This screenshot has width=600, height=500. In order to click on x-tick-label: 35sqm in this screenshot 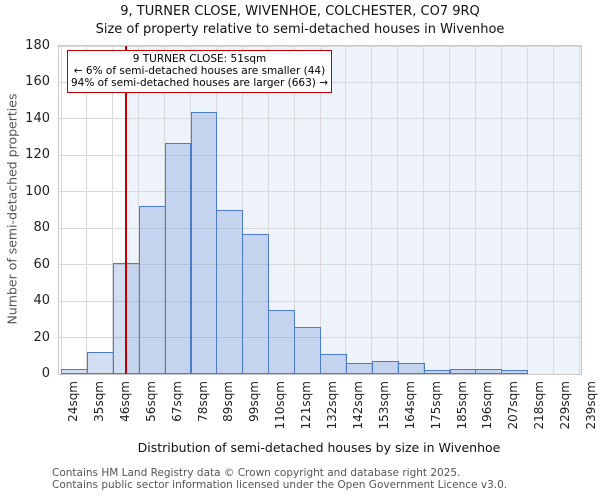, I will do `click(98, 401)`.